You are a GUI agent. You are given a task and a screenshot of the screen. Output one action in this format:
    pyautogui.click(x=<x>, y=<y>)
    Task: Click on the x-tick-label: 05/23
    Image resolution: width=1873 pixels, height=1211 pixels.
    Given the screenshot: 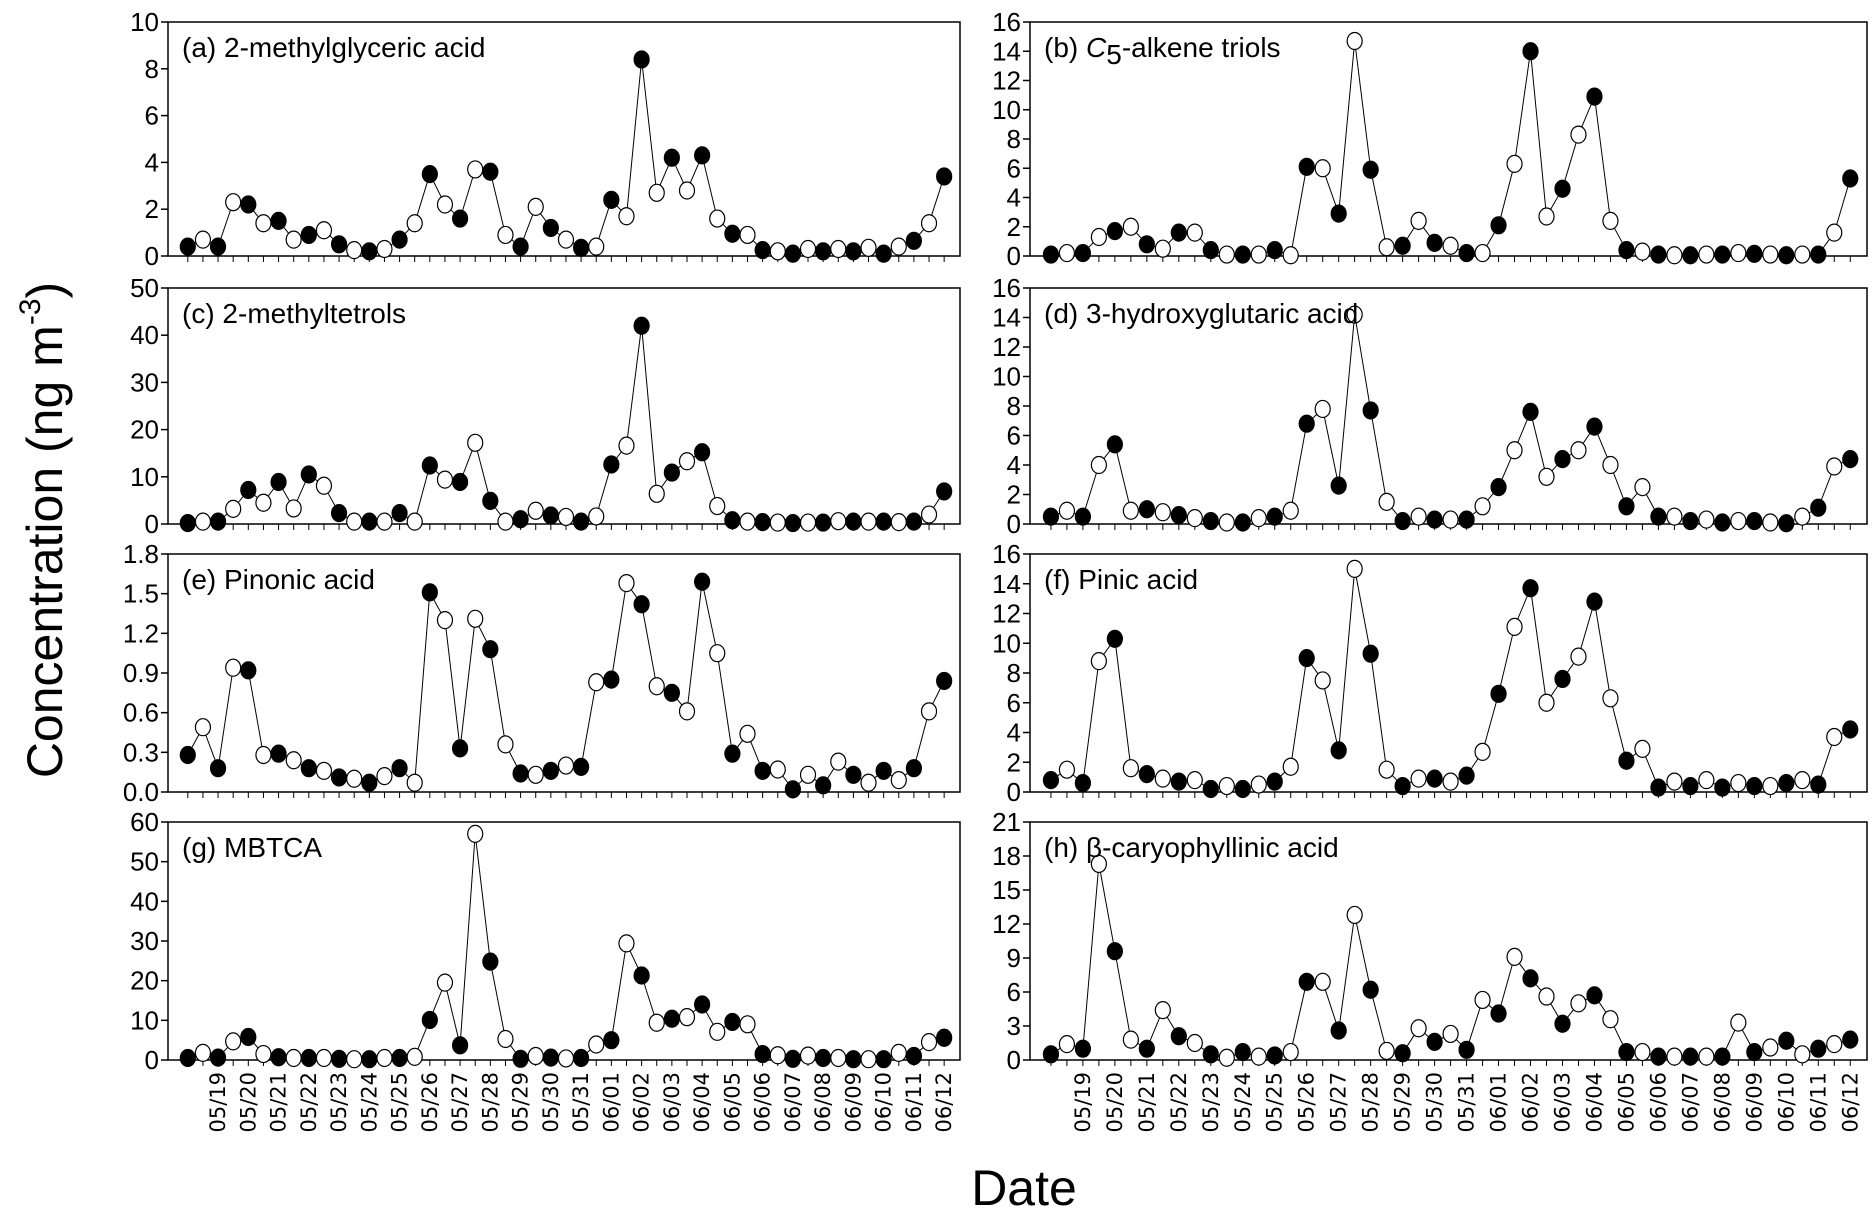 What is the action you would take?
    pyautogui.click(x=1211, y=1102)
    